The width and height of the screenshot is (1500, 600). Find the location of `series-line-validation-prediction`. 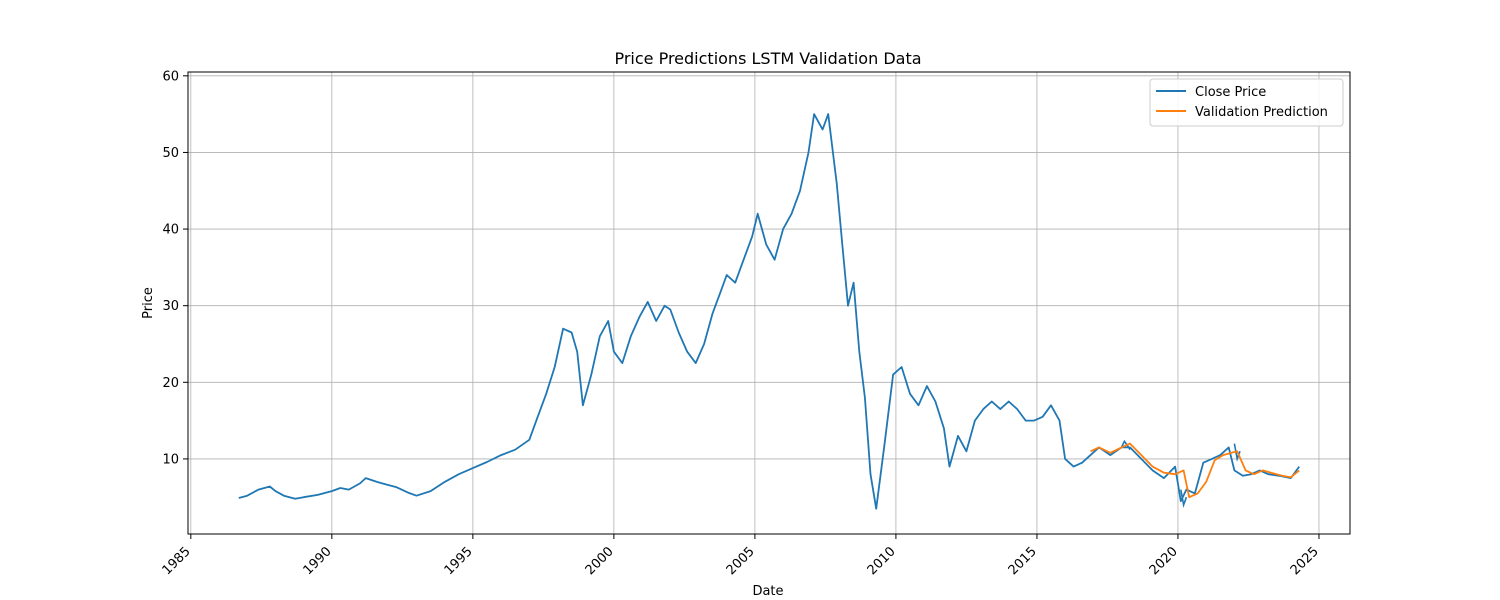

series-line-validation-prediction is located at coordinates (1195, 470).